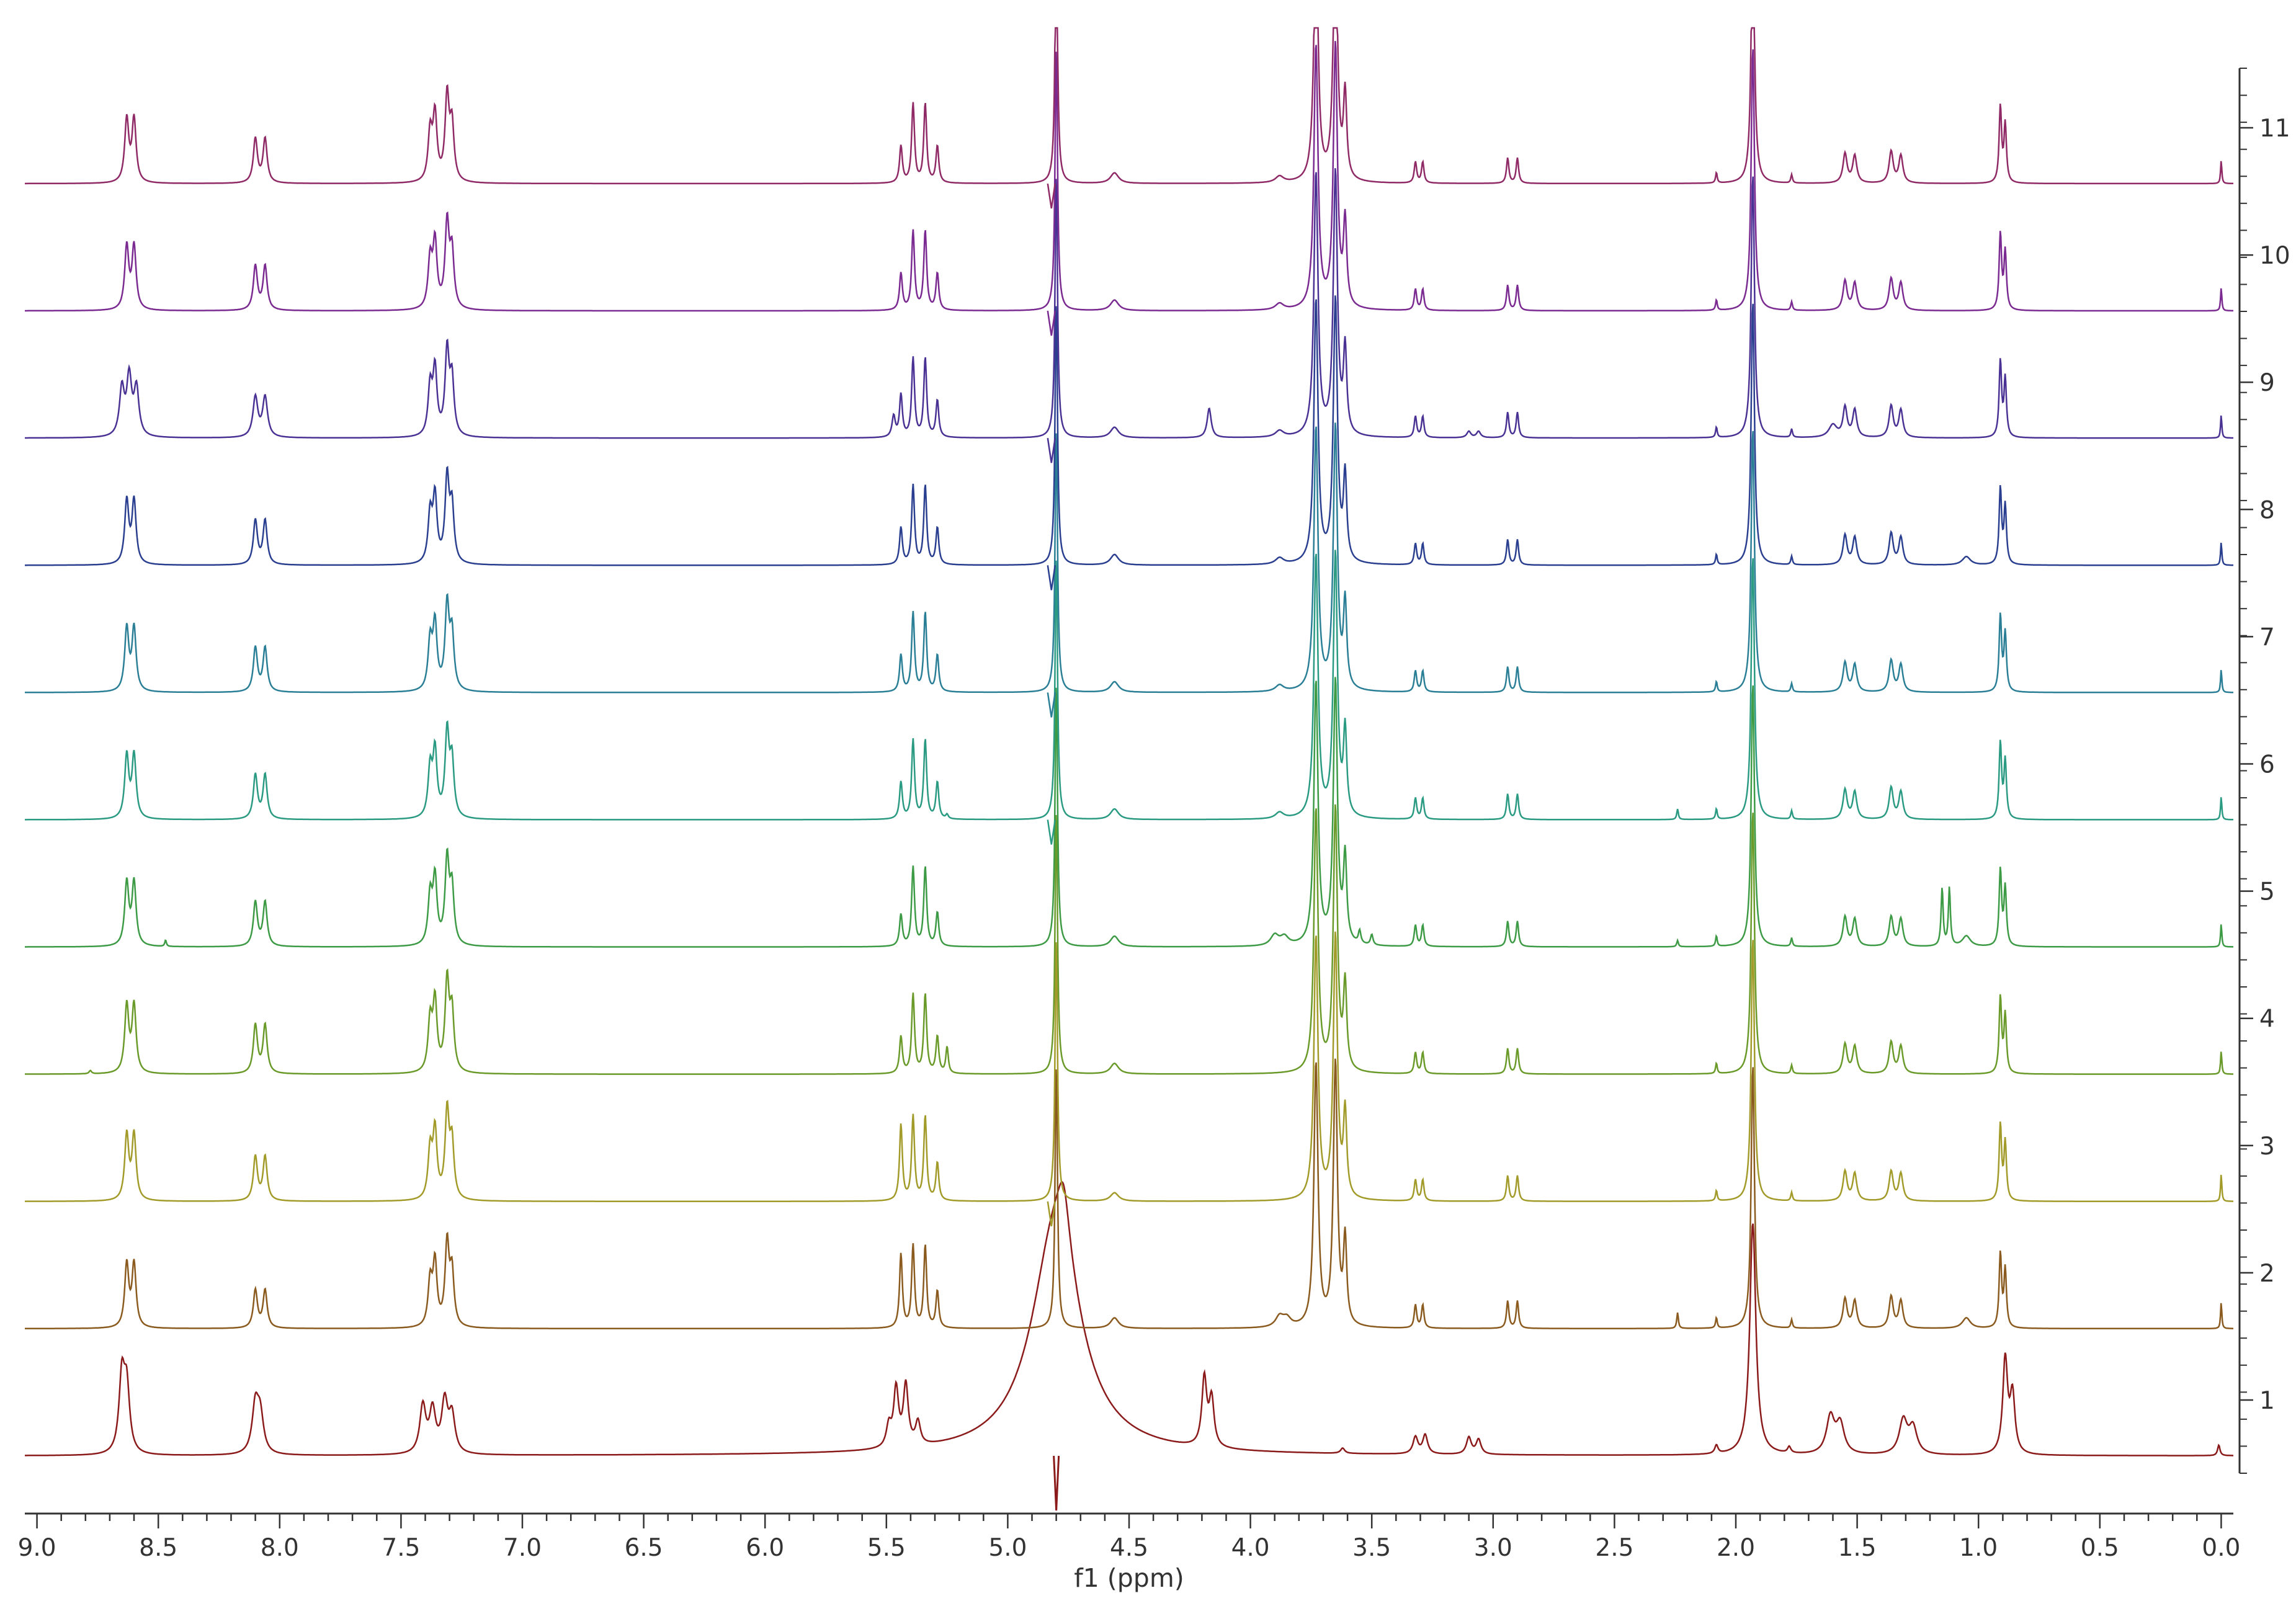 This screenshot has height=1619, width=2296. I want to click on x-tick-label: 1.5, so click(1857, 1548).